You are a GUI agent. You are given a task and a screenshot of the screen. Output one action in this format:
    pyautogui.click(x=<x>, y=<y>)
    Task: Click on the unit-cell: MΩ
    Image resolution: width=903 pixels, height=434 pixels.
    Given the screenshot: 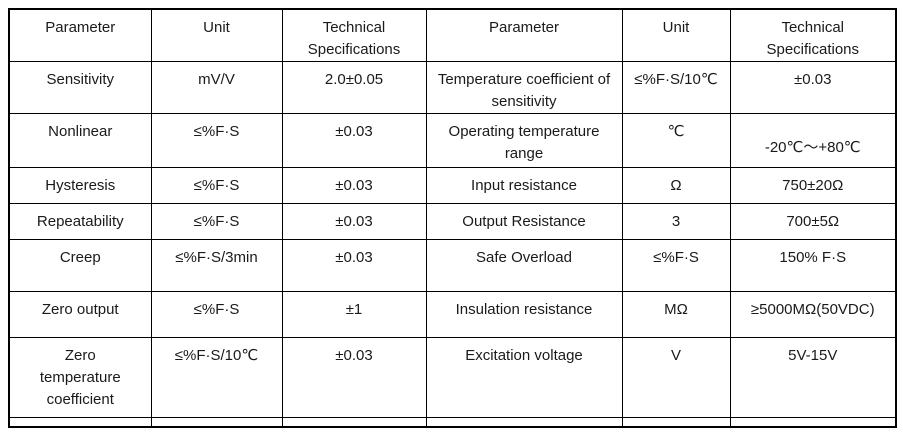 What is the action you would take?
    pyautogui.click(x=676, y=314)
    